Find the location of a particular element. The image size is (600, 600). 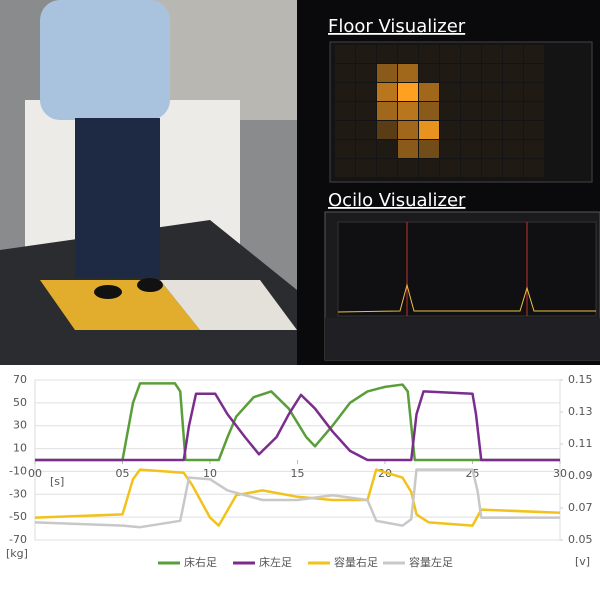

y2-tick-label: 0.05 is located at coordinates (580, 539).